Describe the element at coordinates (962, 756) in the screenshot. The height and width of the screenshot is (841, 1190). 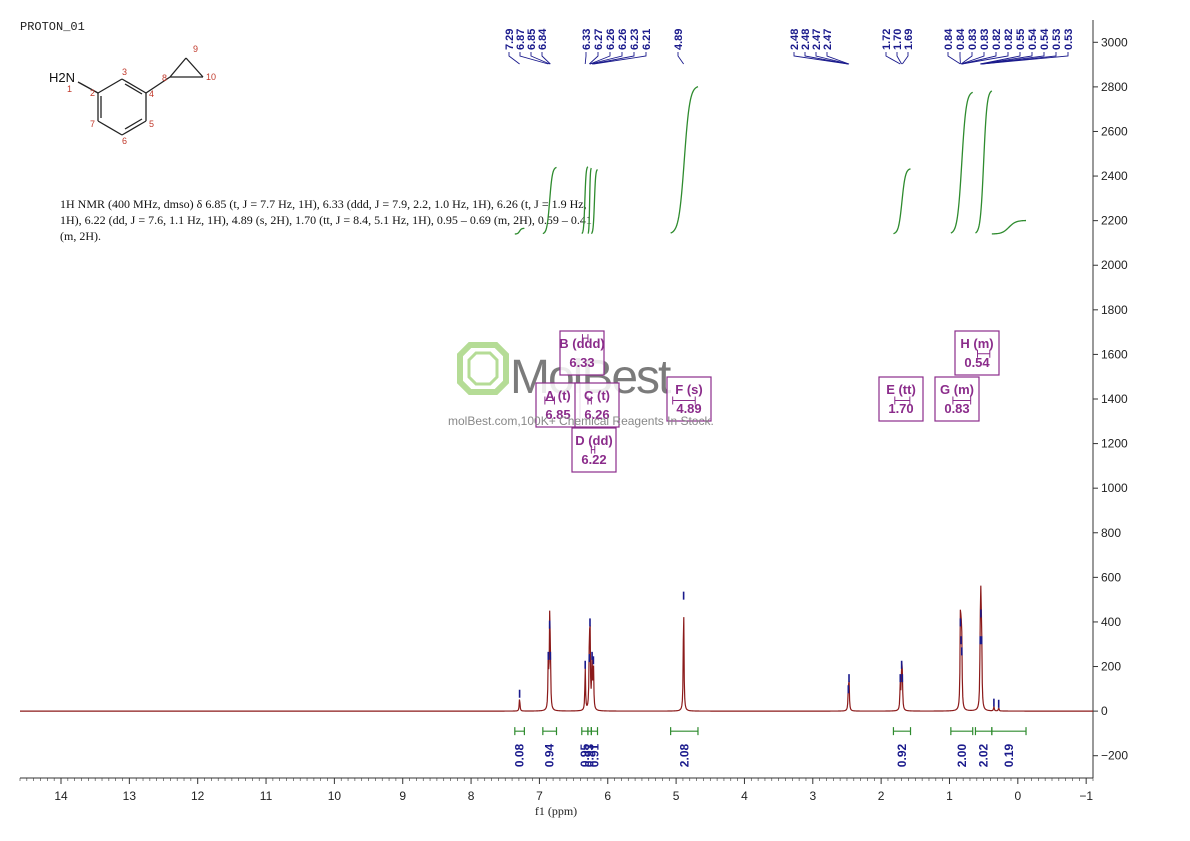
I see `integration-value: 2.00` at that location.